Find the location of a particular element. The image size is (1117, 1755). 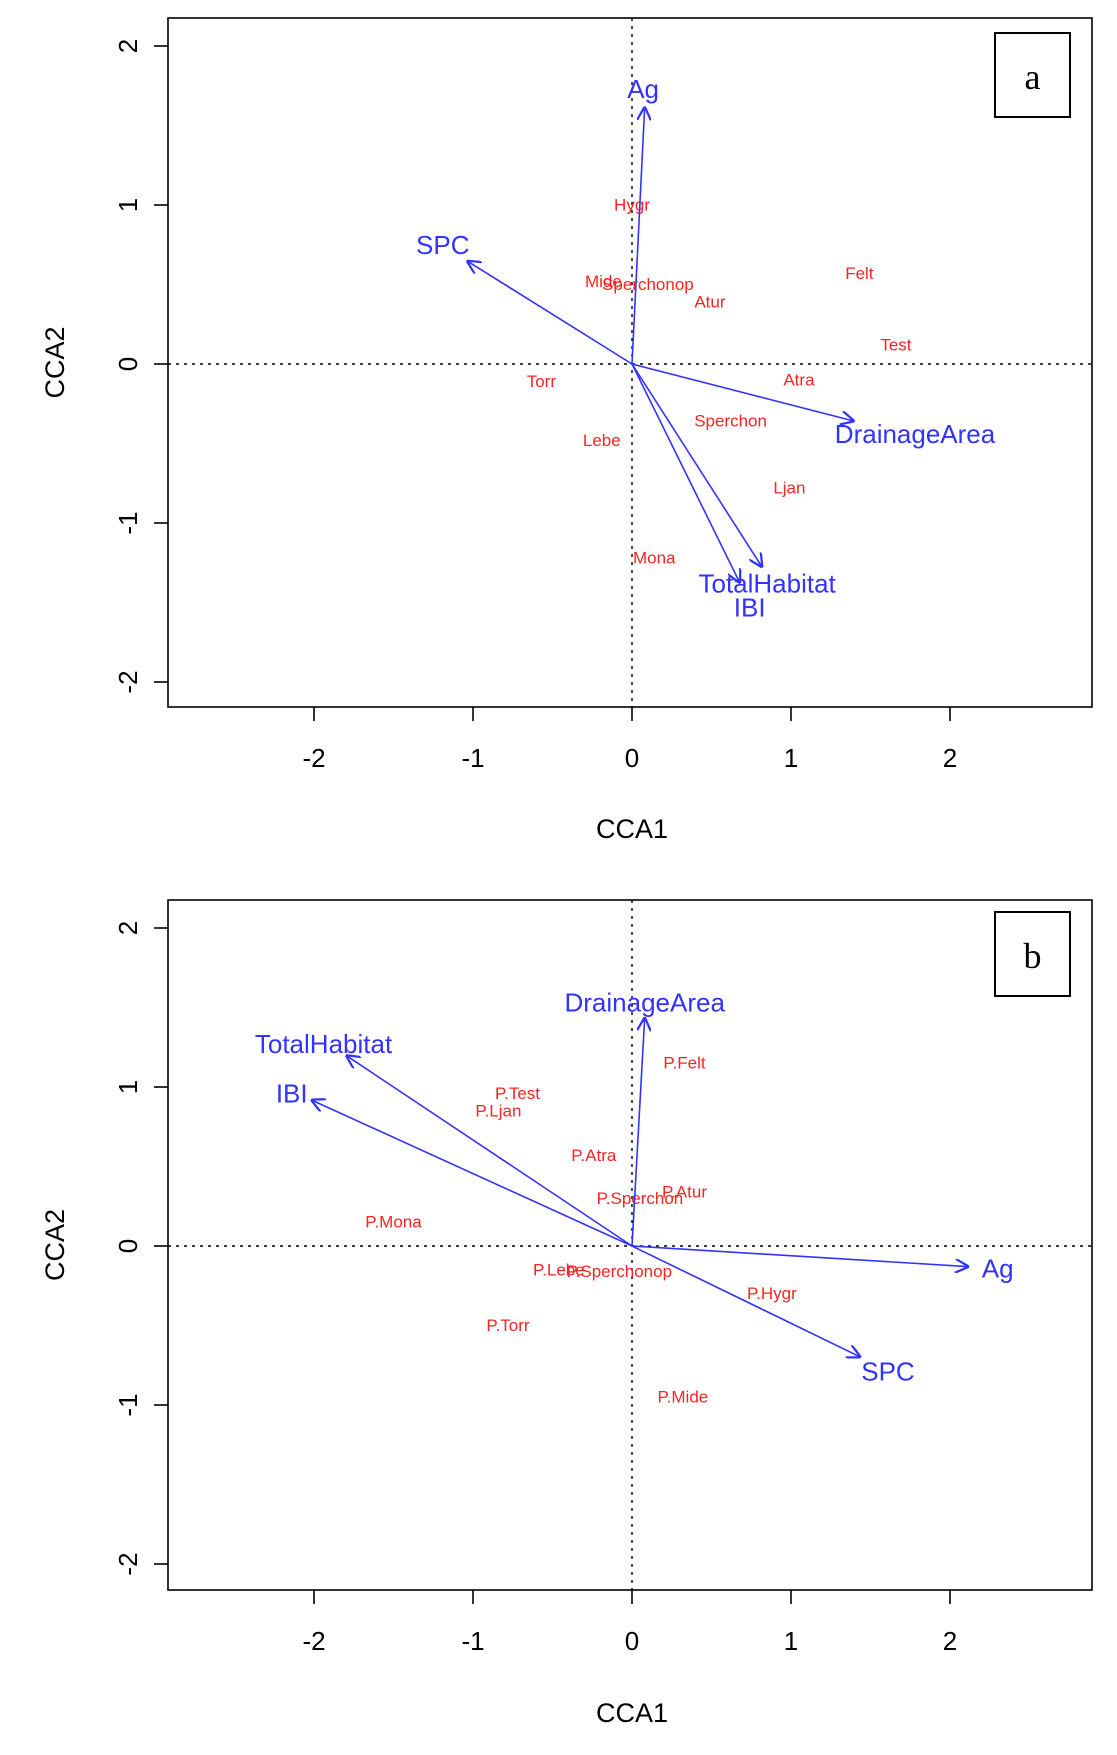

species-label: Atra is located at coordinates (799, 379).